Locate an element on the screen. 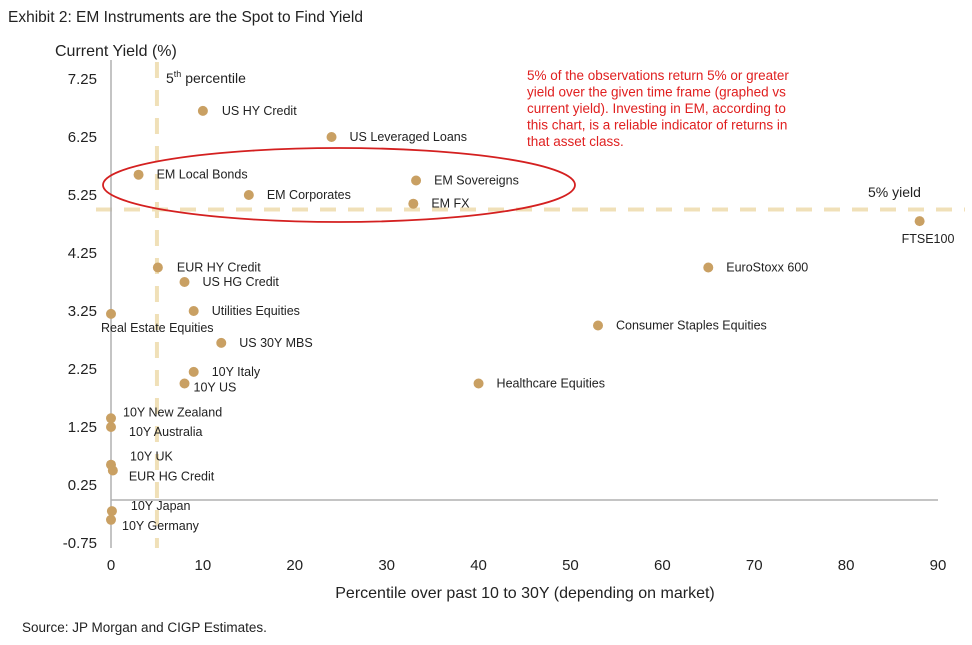 This screenshot has height=645, width=972. data-point: US HG Credit is located at coordinates (229, 282).